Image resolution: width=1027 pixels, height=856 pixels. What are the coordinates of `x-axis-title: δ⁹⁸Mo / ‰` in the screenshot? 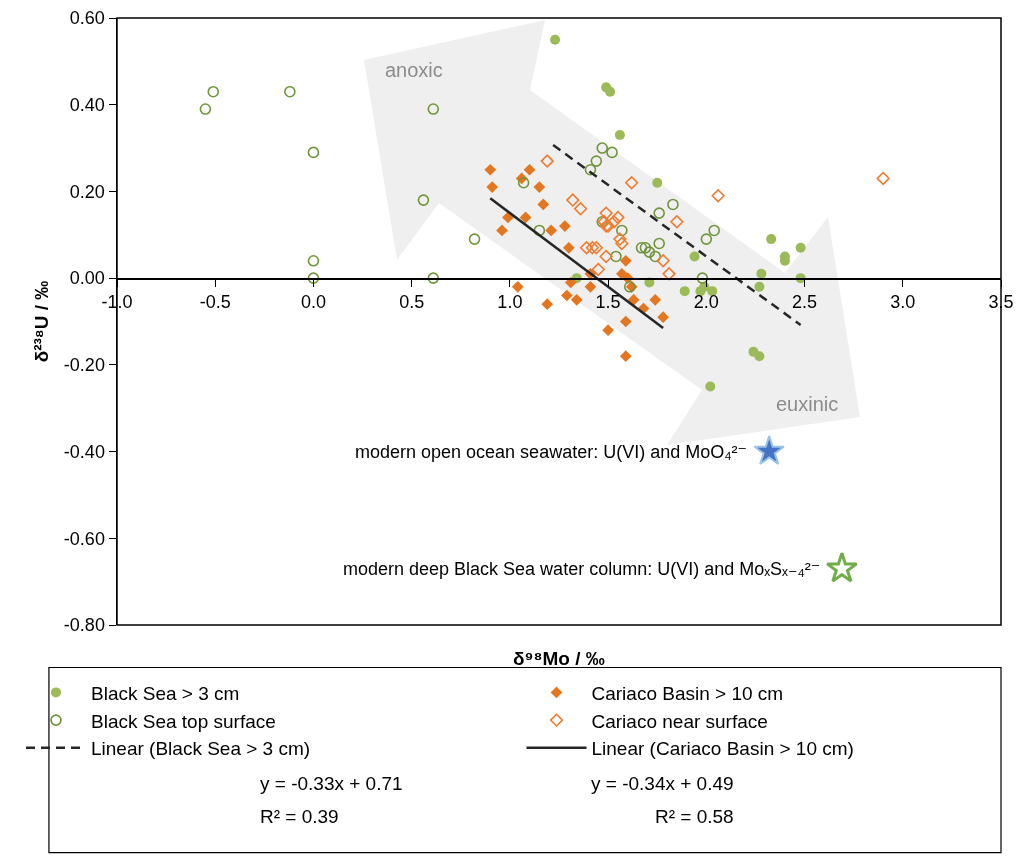 It's located at (559, 658).